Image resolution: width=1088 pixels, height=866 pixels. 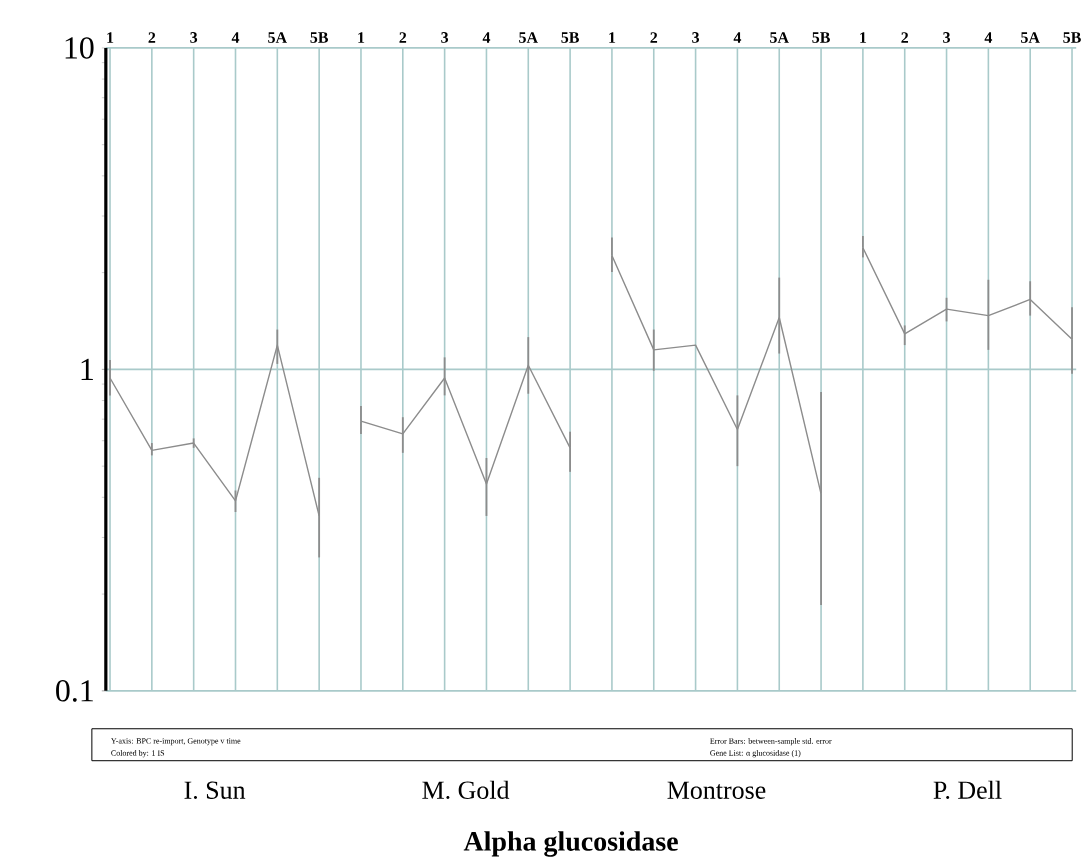 I want to click on y-tick-label: 0.1, so click(x=74, y=690).